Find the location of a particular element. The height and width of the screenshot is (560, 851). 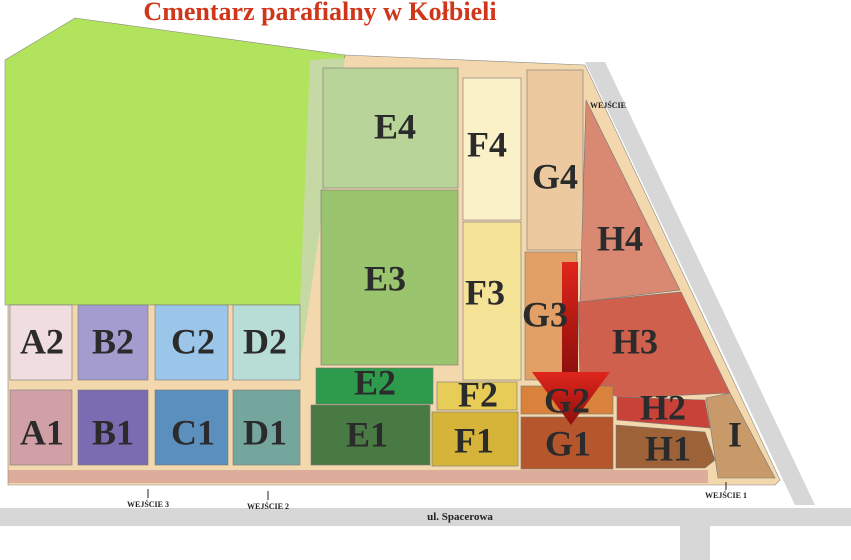

section-label: E4 is located at coordinates (395, 126).